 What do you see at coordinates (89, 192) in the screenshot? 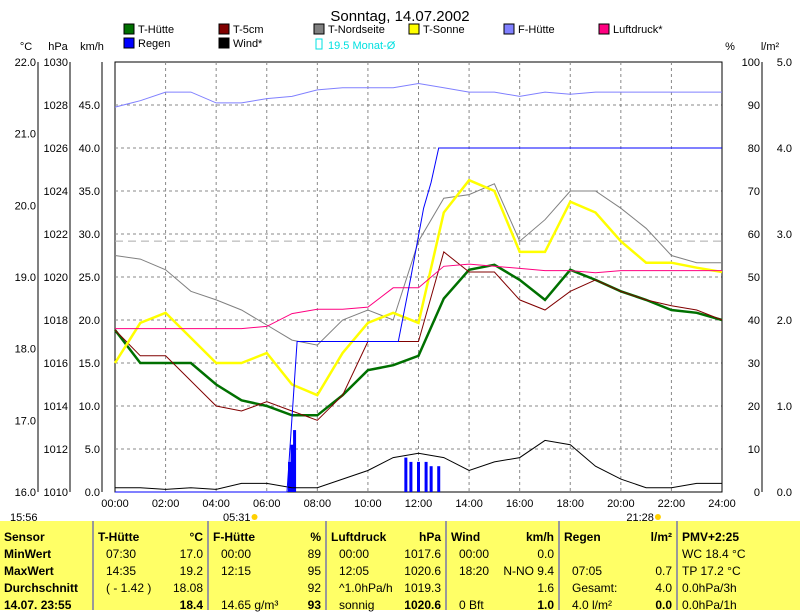
I see `tick-label: 35.0` at bounding box center [89, 192].